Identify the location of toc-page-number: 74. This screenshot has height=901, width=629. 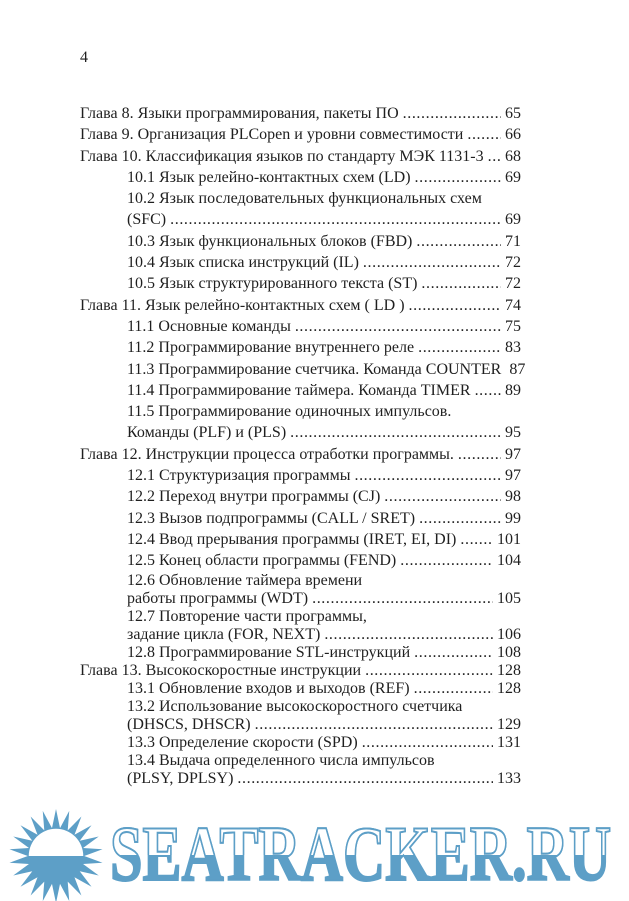
(513, 305).